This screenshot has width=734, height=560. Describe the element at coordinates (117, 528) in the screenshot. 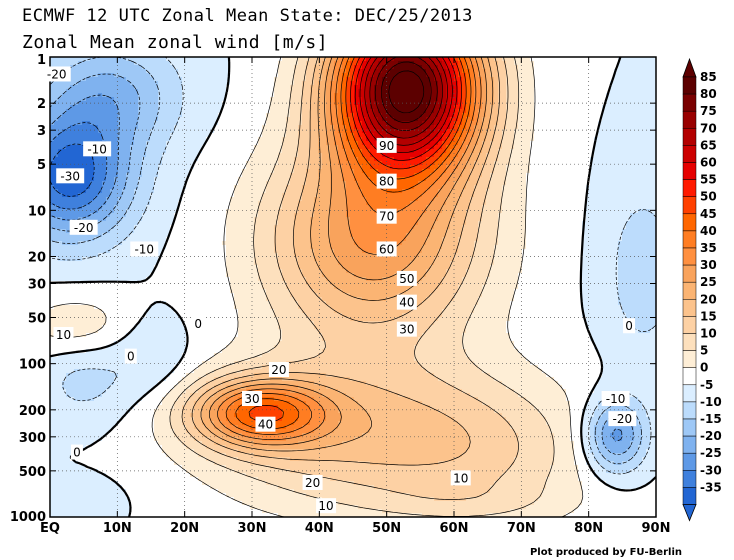

I see `x-tick-label: 10N` at that location.